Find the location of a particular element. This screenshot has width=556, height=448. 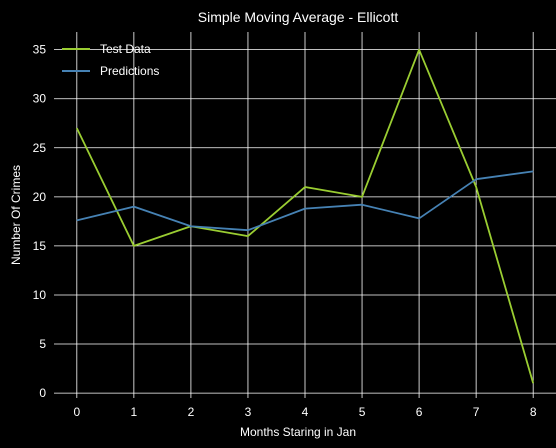

x-tick-label: 5 is located at coordinates (362, 412).